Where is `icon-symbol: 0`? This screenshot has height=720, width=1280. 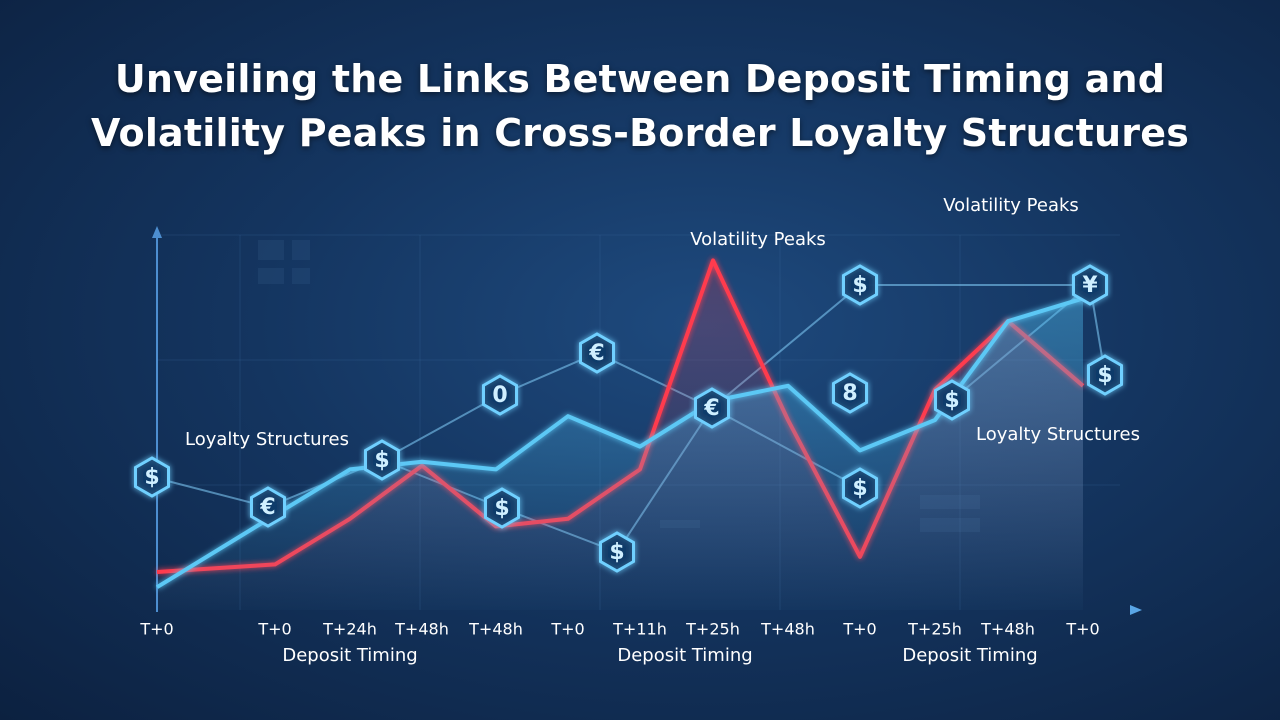 icon-symbol: 0 is located at coordinates (499, 395).